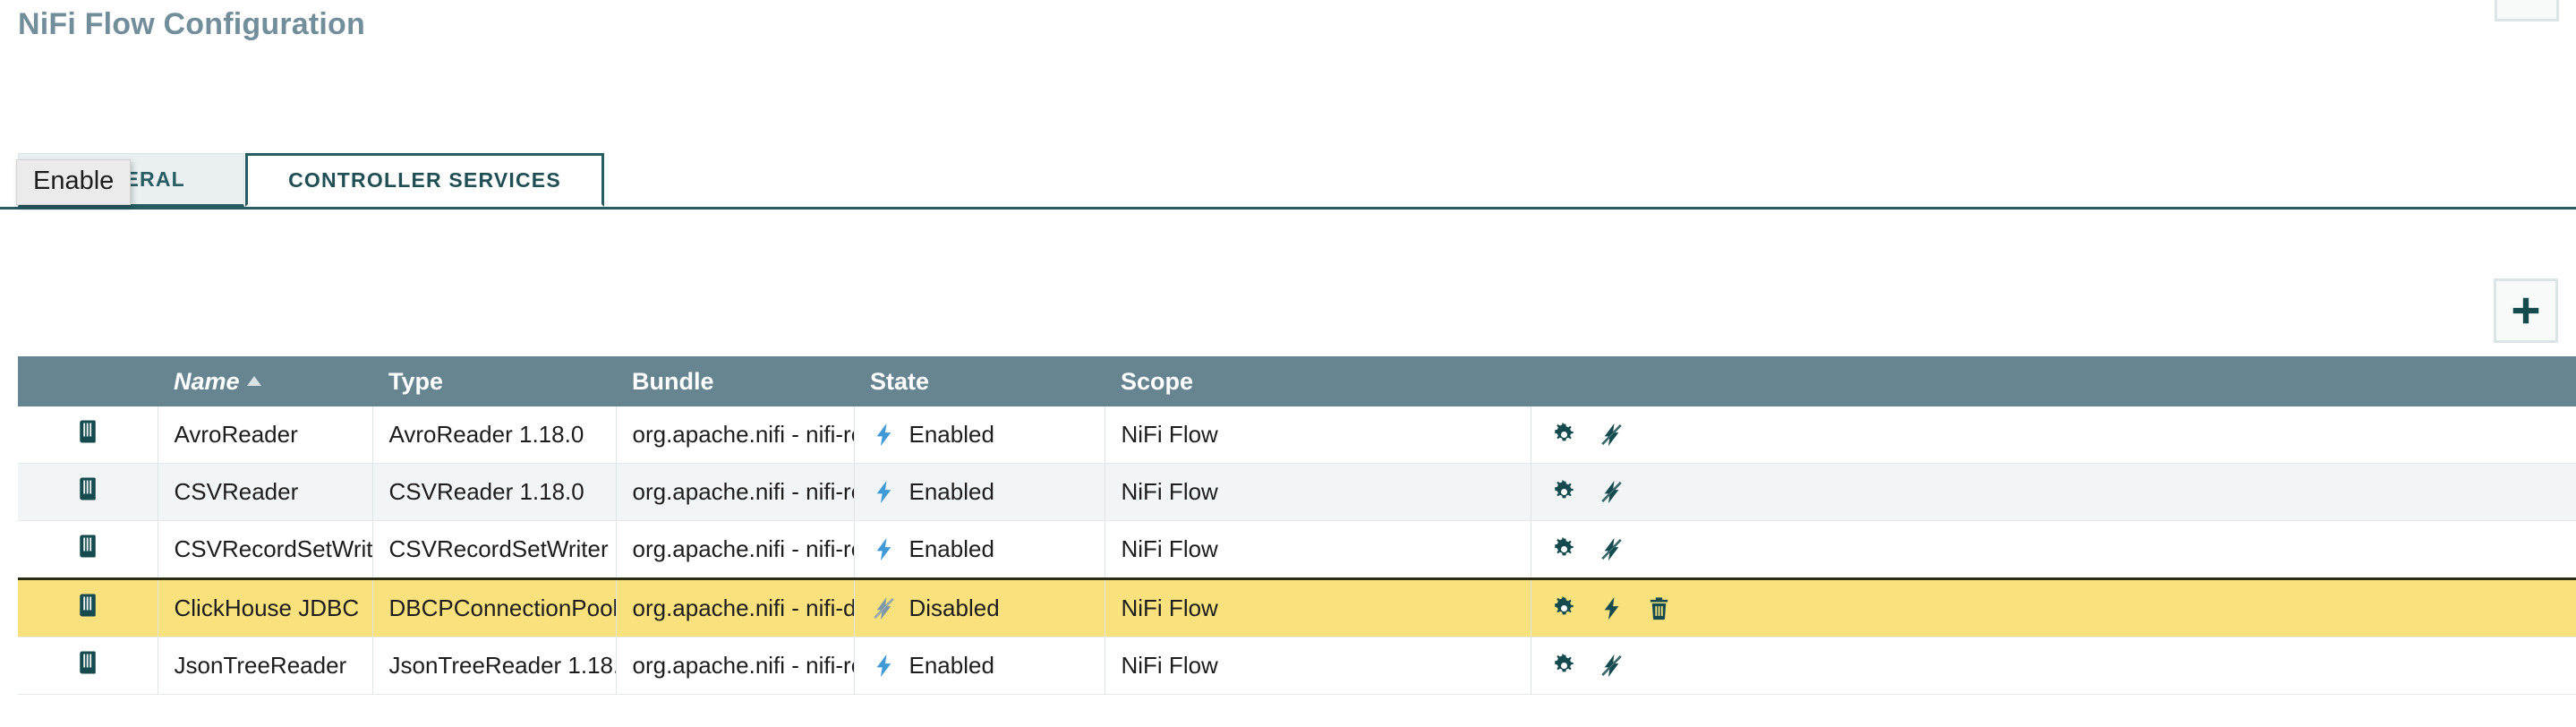 Image resolution: width=2576 pixels, height=727 pixels. I want to click on cell-state: Disabled, so click(979, 607).